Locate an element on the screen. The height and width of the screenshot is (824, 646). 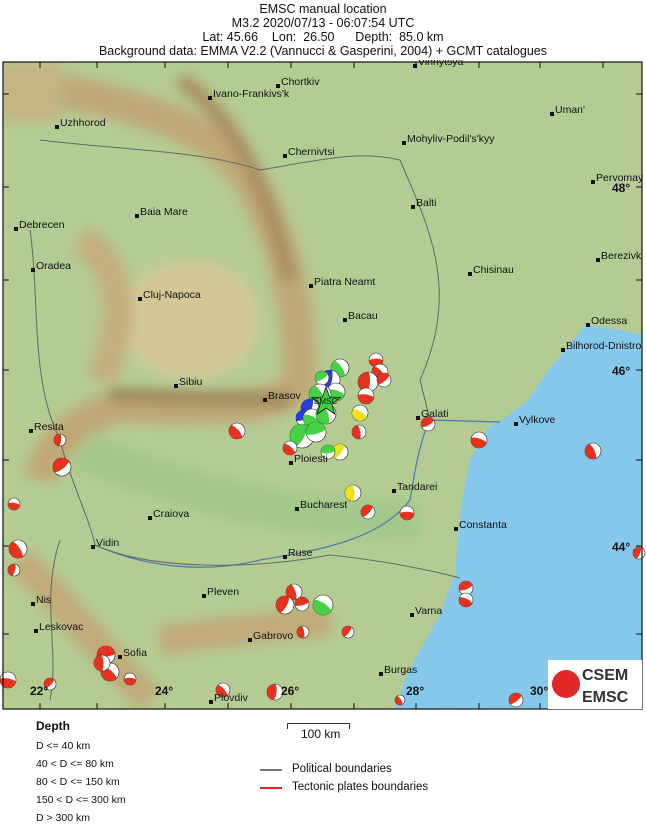
city-label: Leskovac is located at coordinates (61, 627).